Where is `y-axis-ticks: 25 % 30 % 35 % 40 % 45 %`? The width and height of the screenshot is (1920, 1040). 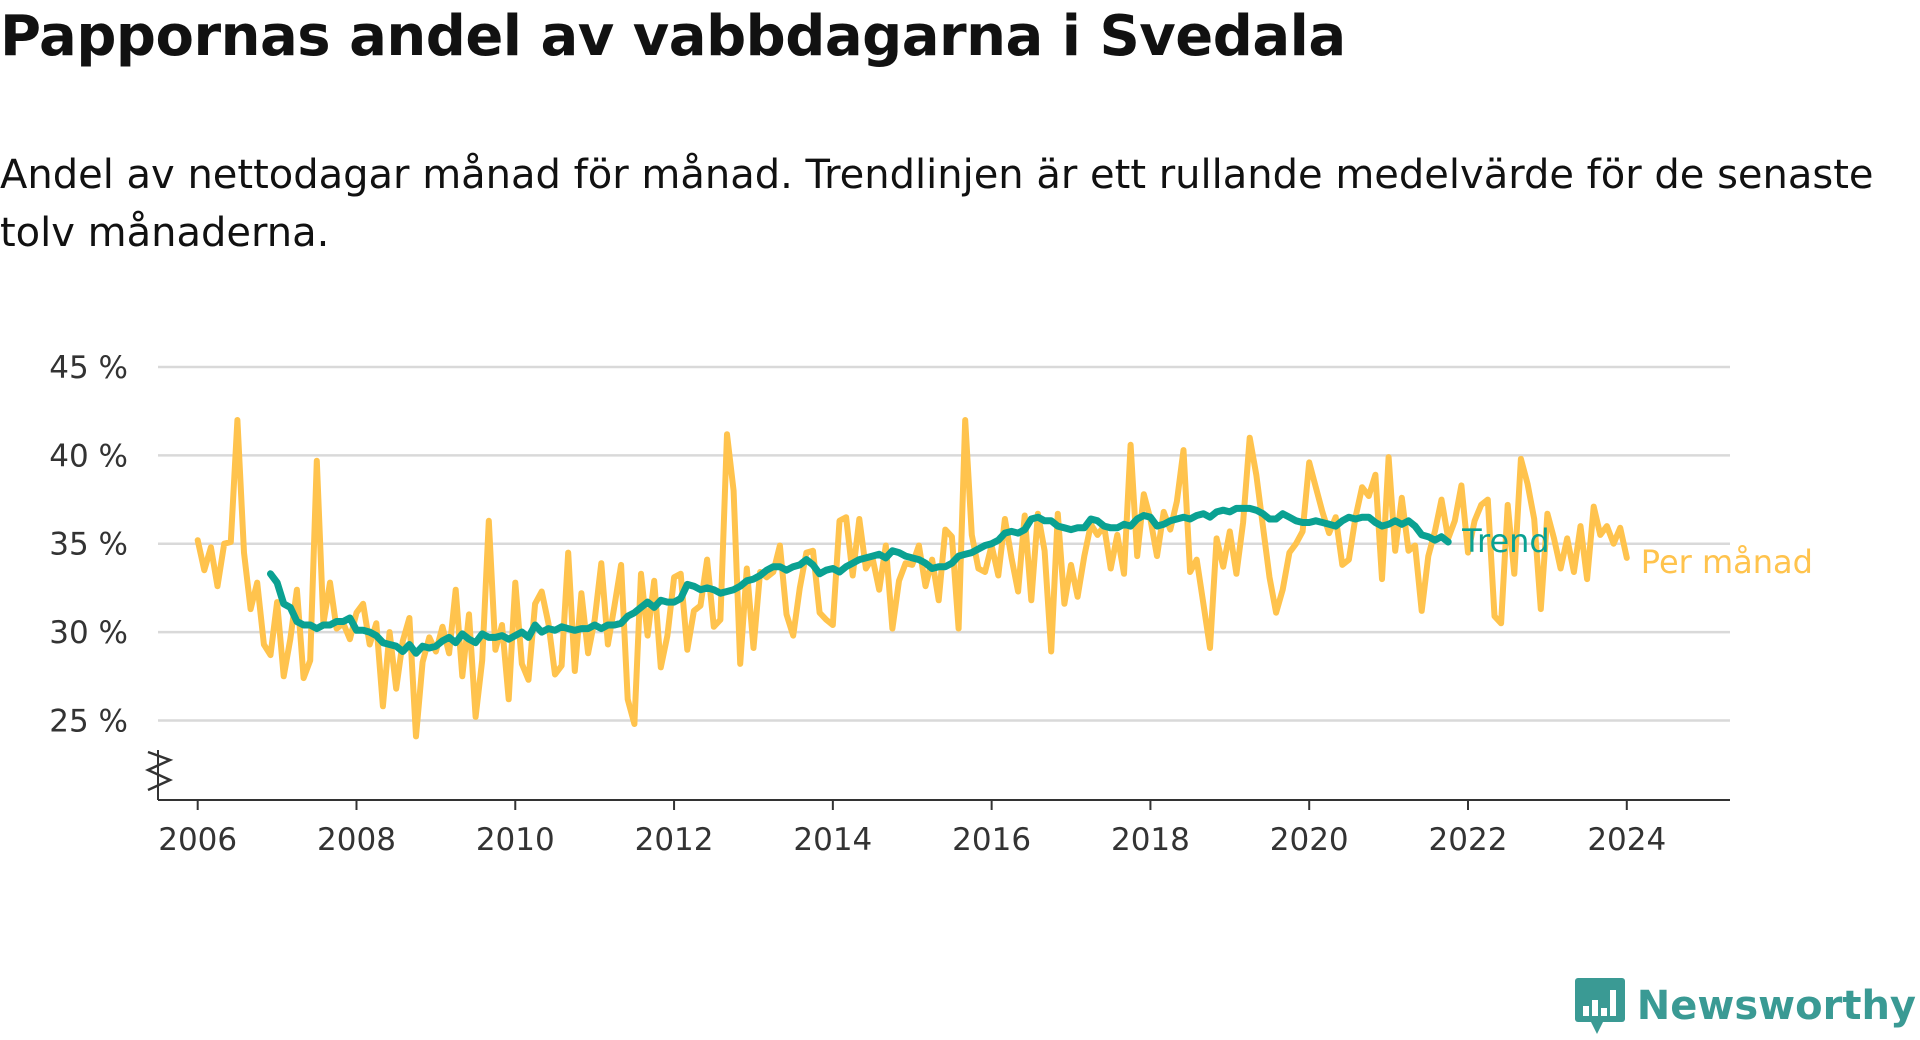
y-axis-ticks: 25 % 30 % 35 % 40 % 45 % is located at coordinates (88, 544).